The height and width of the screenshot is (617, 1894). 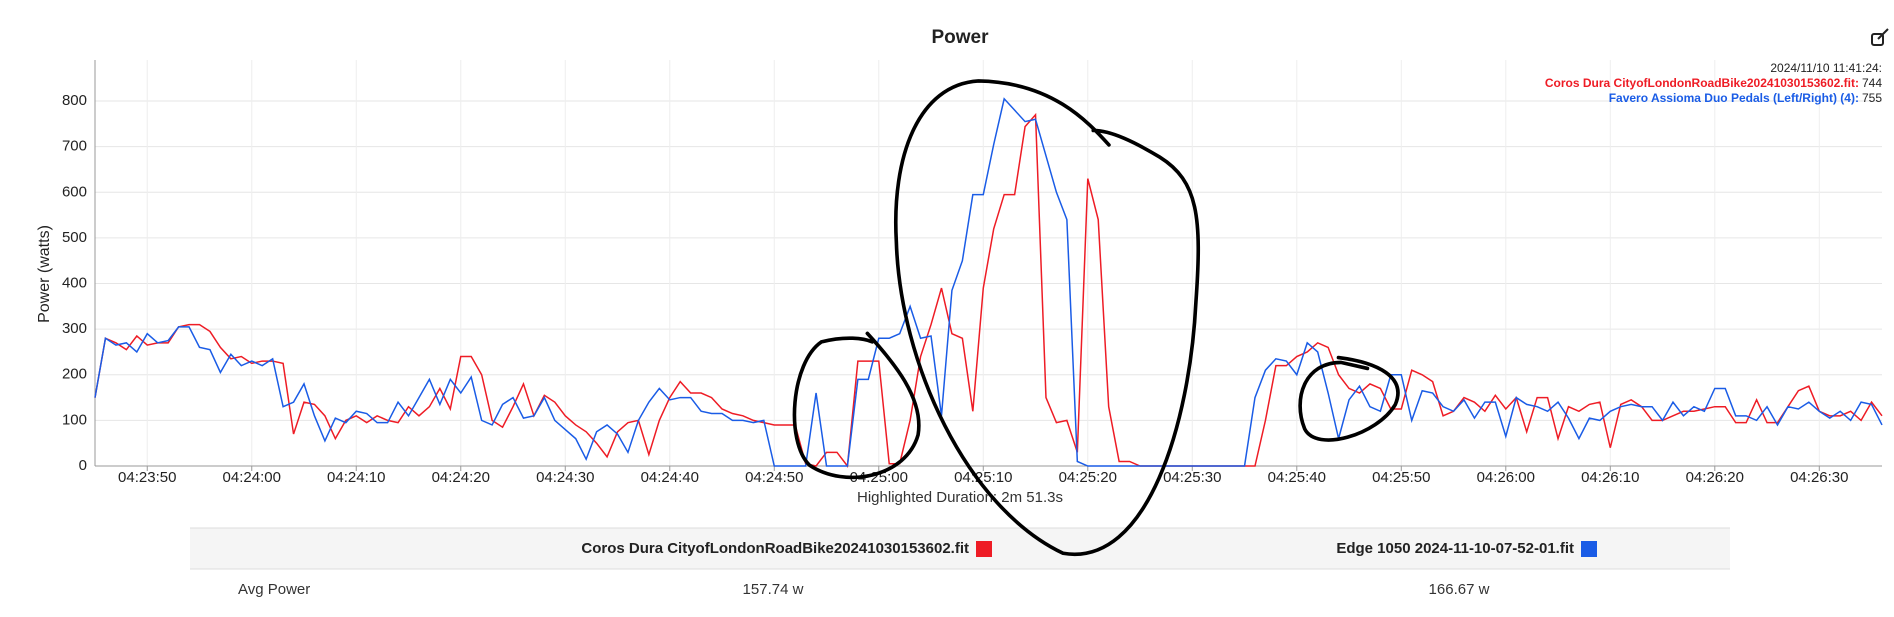 I want to click on x-tick-label: 04:25:30, so click(x=1192, y=477).